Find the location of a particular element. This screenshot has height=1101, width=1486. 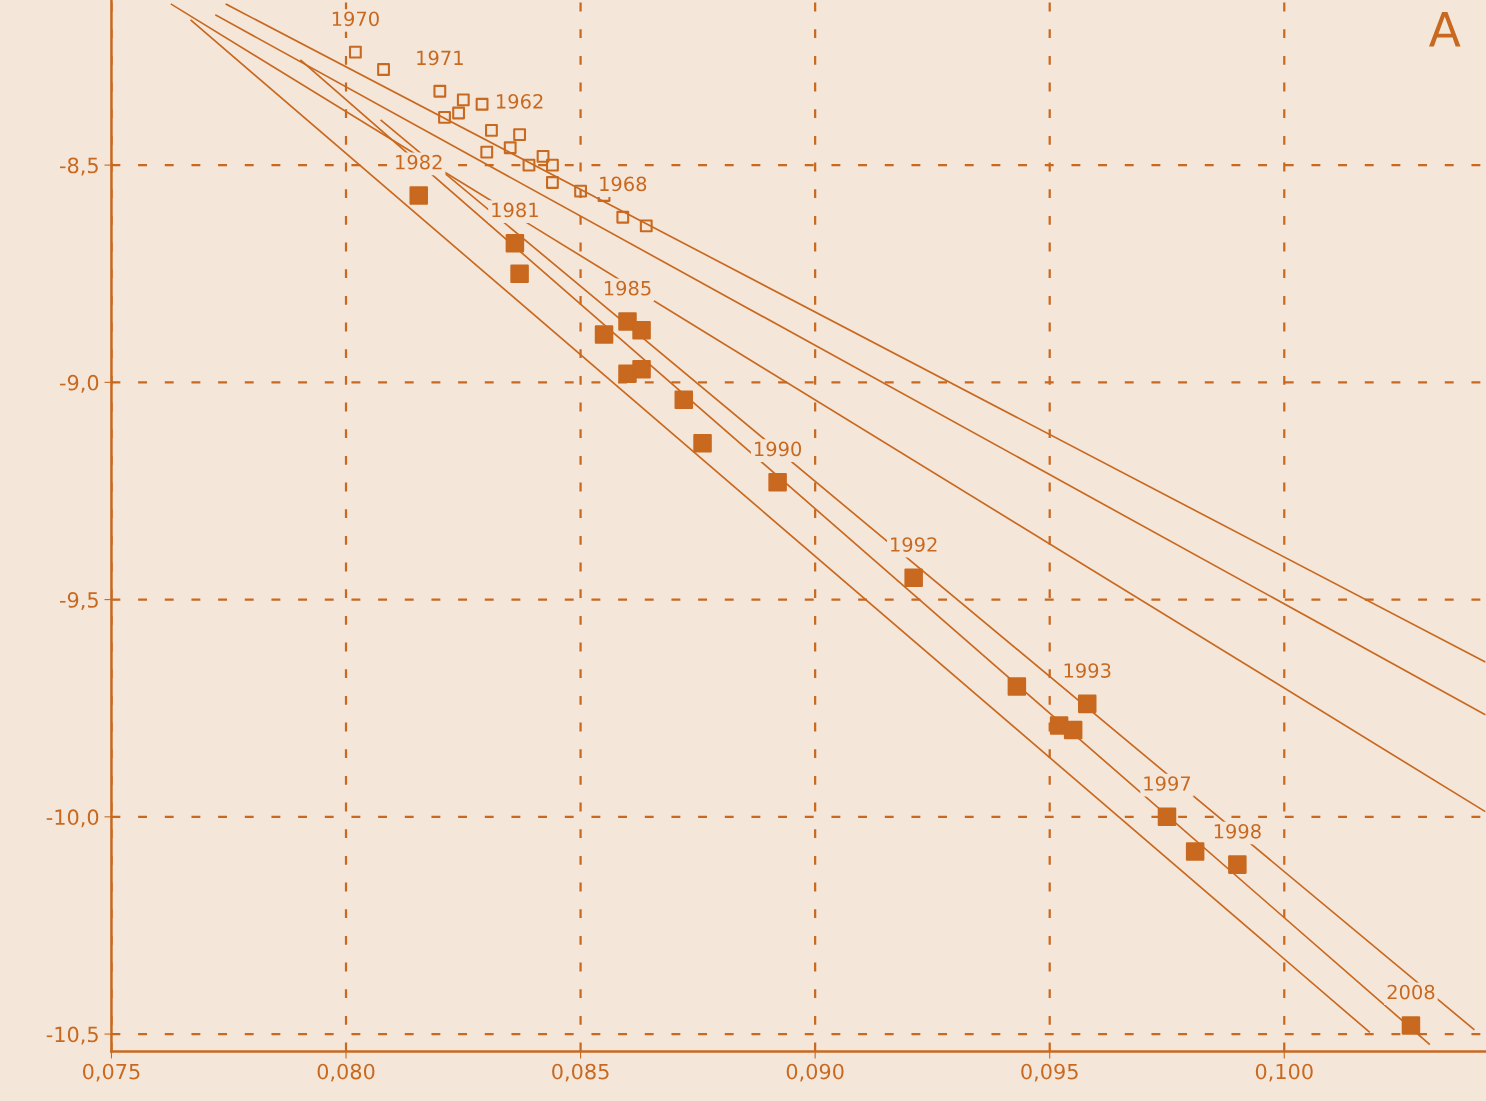

annotation: 1993 is located at coordinates (1087, 670).